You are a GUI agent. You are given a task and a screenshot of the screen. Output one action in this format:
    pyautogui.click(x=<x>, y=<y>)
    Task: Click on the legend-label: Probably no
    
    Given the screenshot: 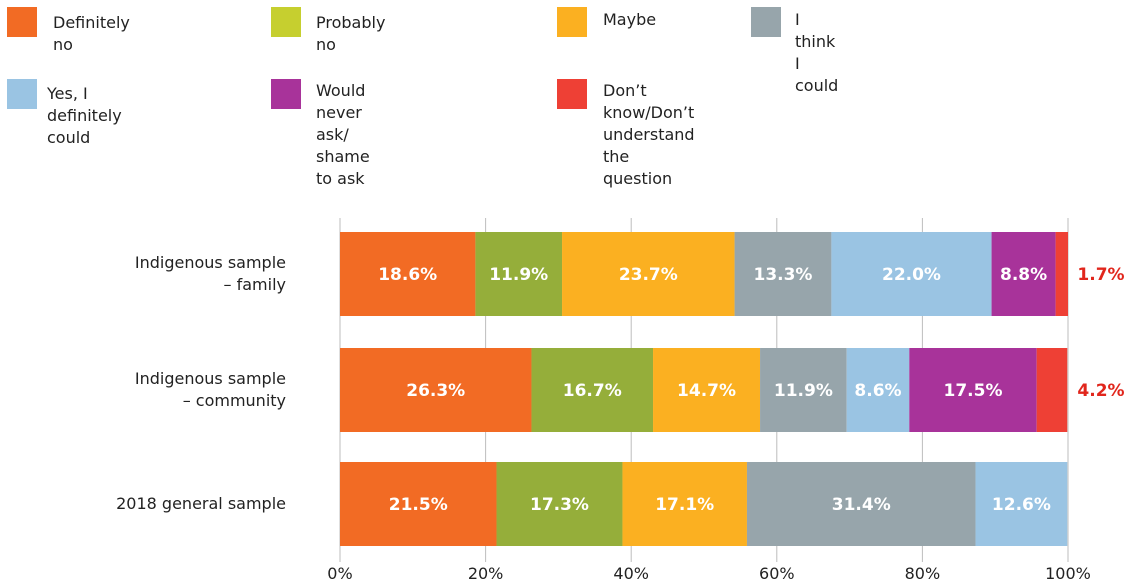 What is the action you would take?
    pyautogui.click(x=351, y=33)
    